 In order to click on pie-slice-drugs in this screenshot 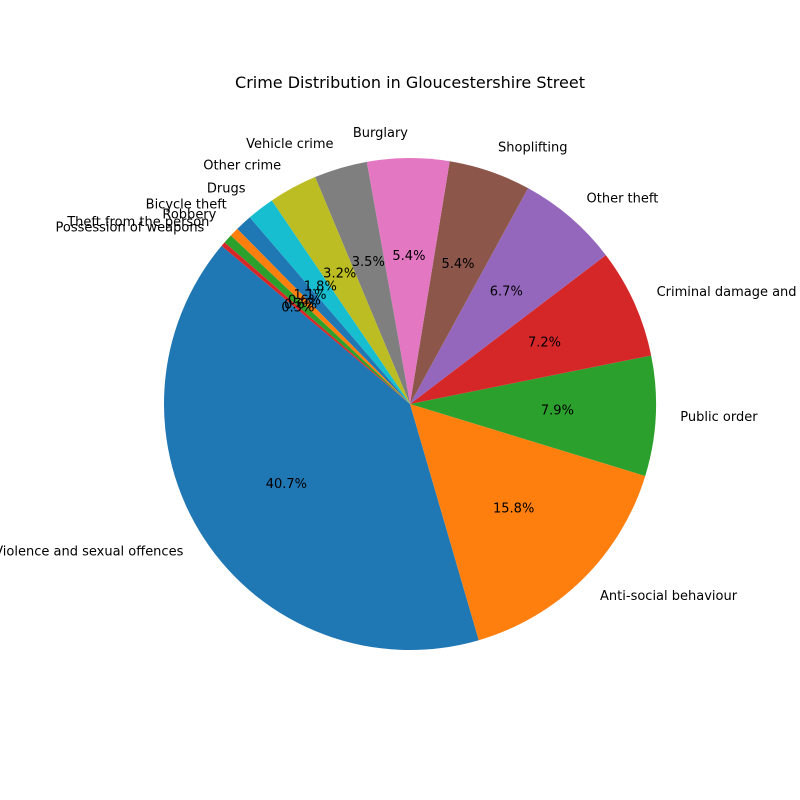, I will do `click(329, 302)`.